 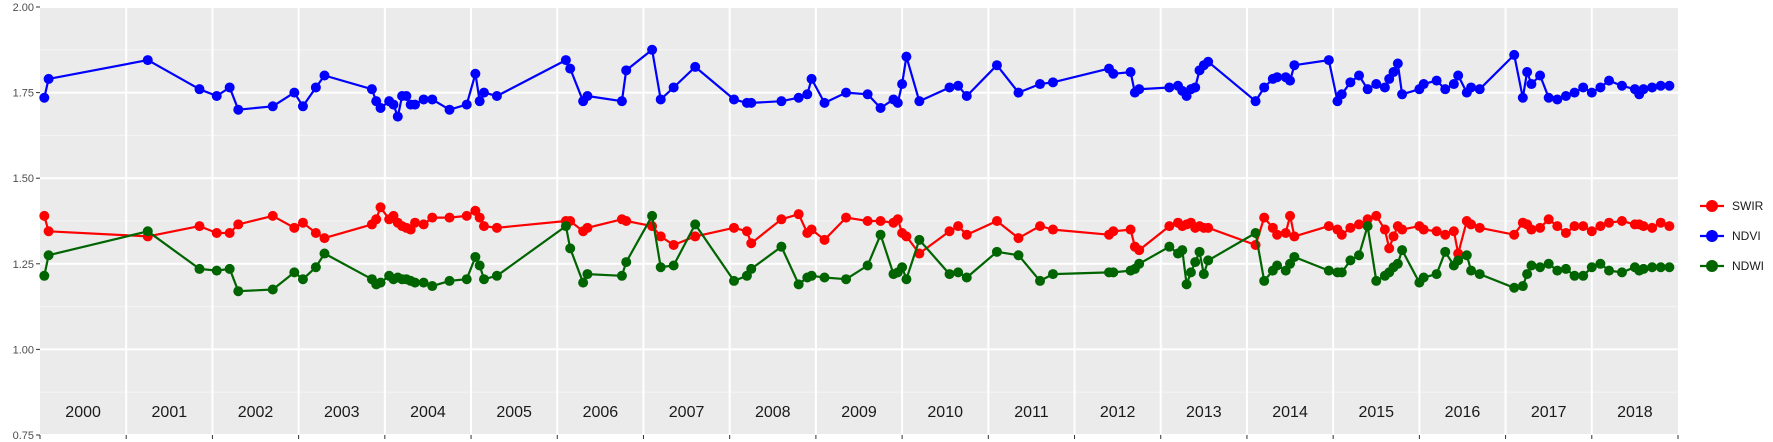 What do you see at coordinates (1730, 236) in the screenshot?
I see `legend-item-ndvi: NDVI` at bounding box center [1730, 236].